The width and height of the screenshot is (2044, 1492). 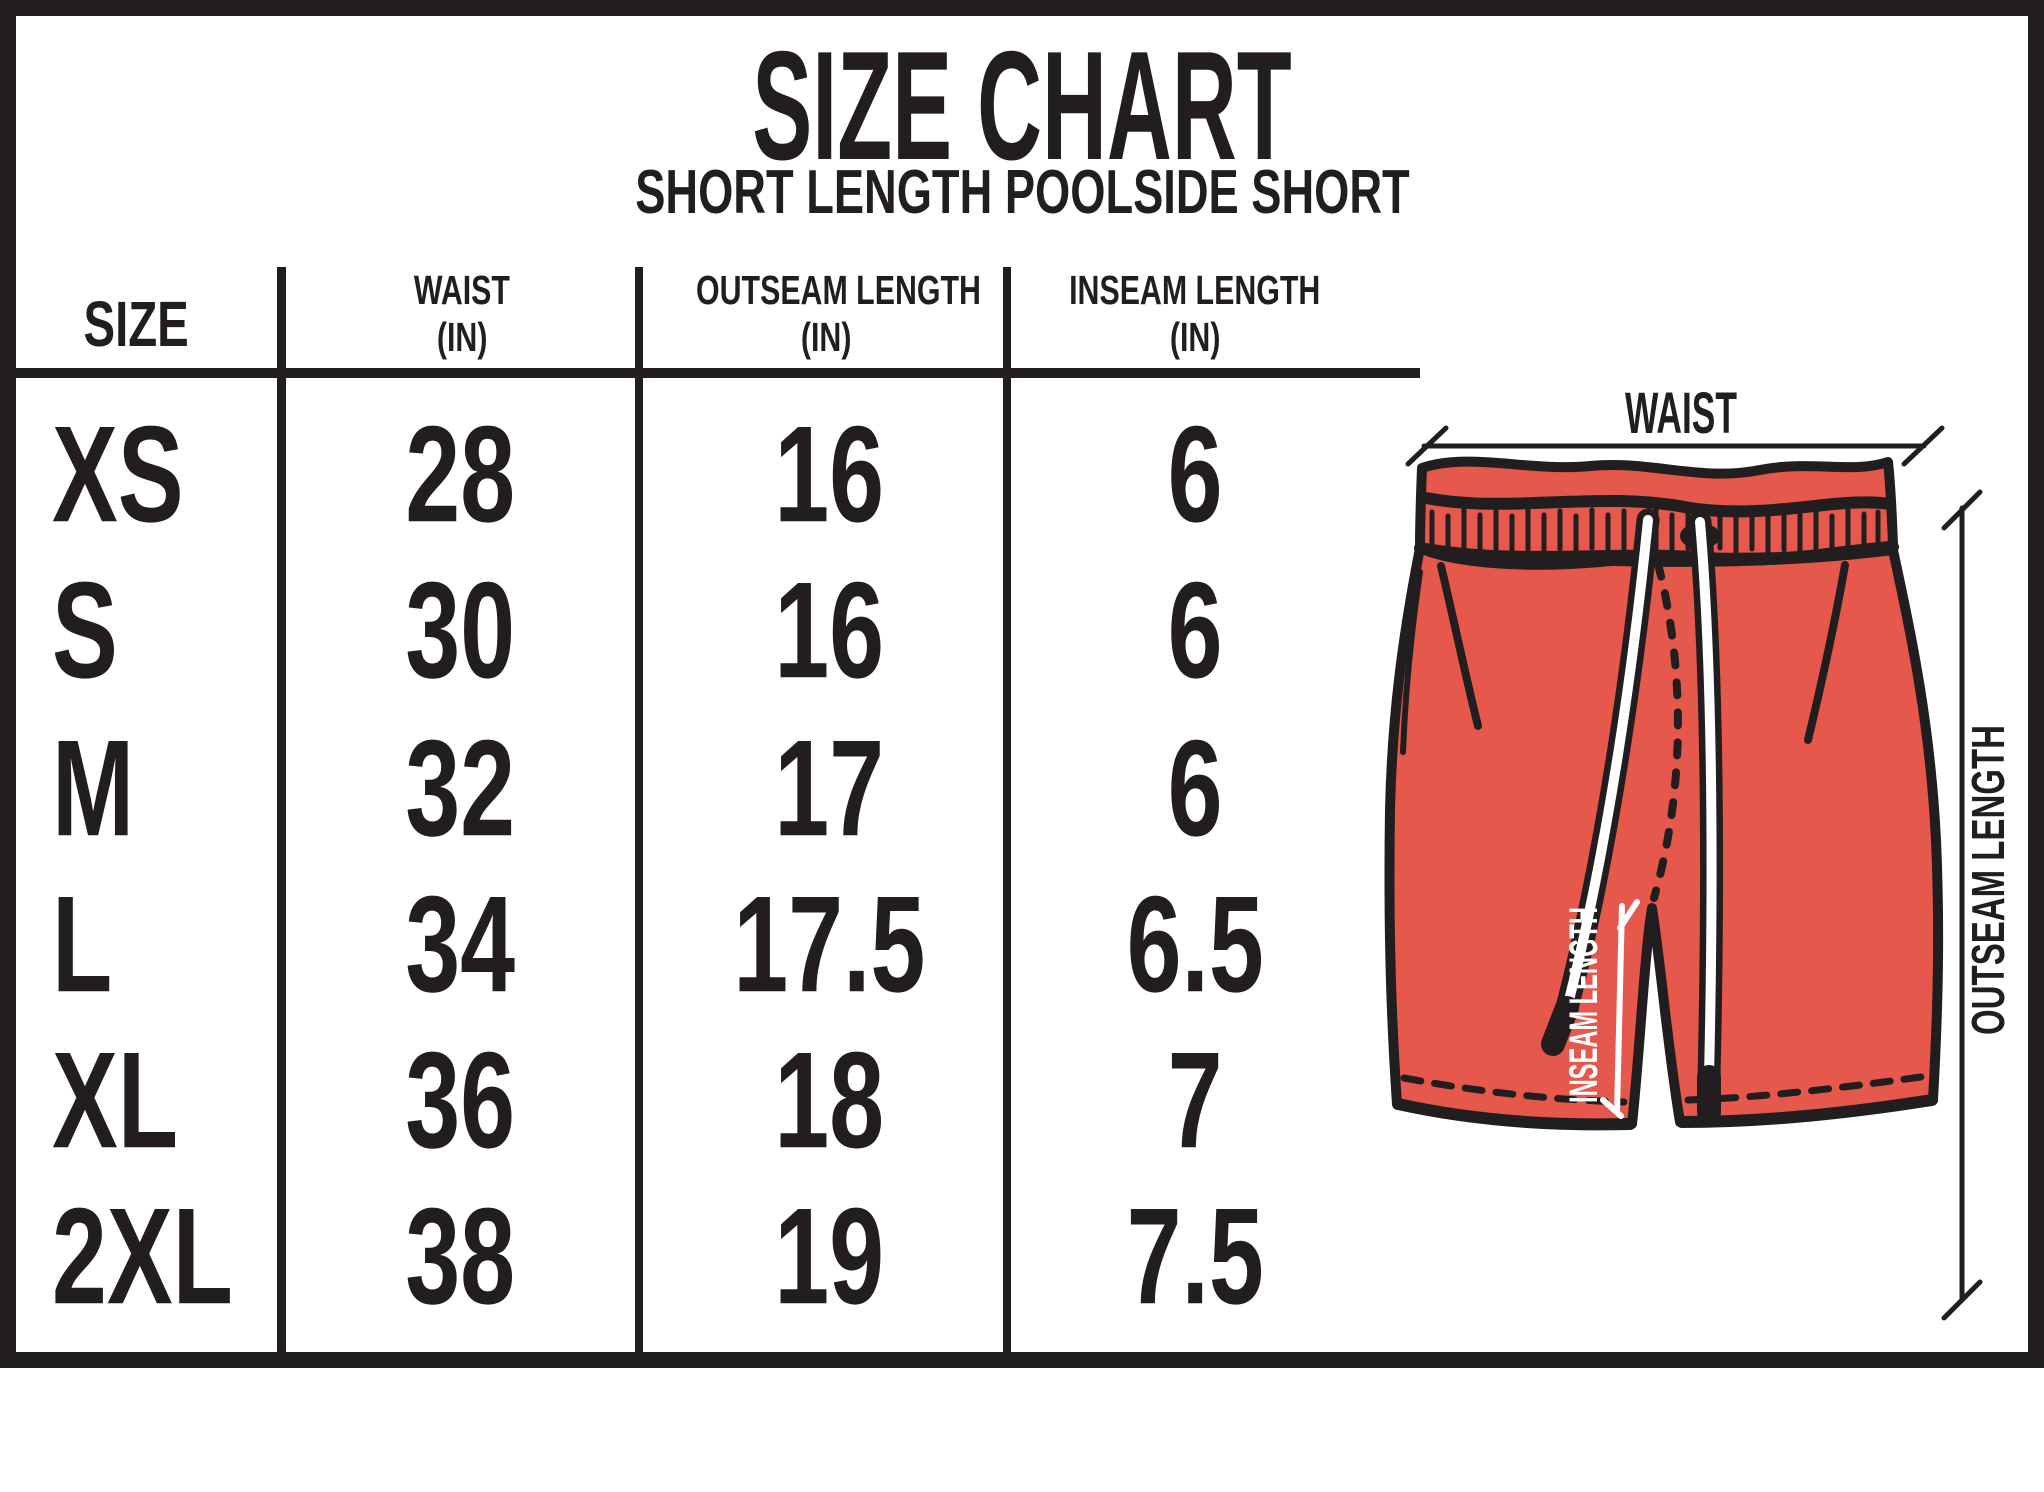 What do you see at coordinates (142, 1257) in the screenshot?
I see `size-value: 2XL` at bounding box center [142, 1257].